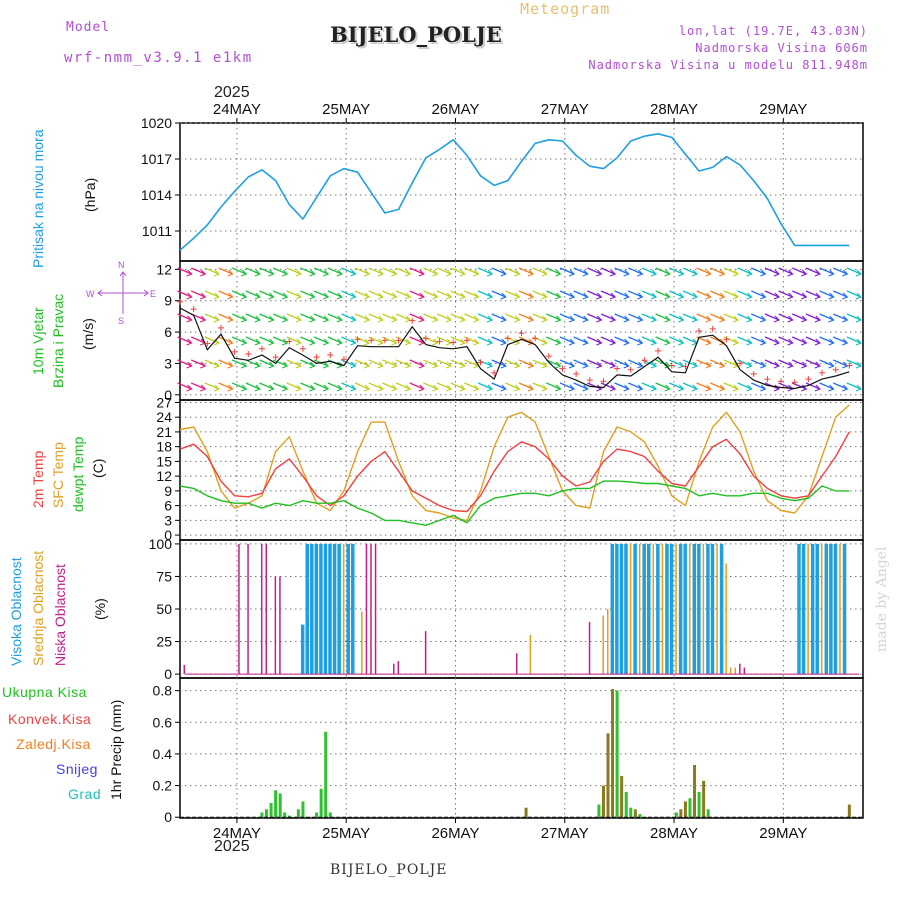 The height and width of the screenshot is (900, 900). I want to click on y-tick-label: 3, so click(168, 363).